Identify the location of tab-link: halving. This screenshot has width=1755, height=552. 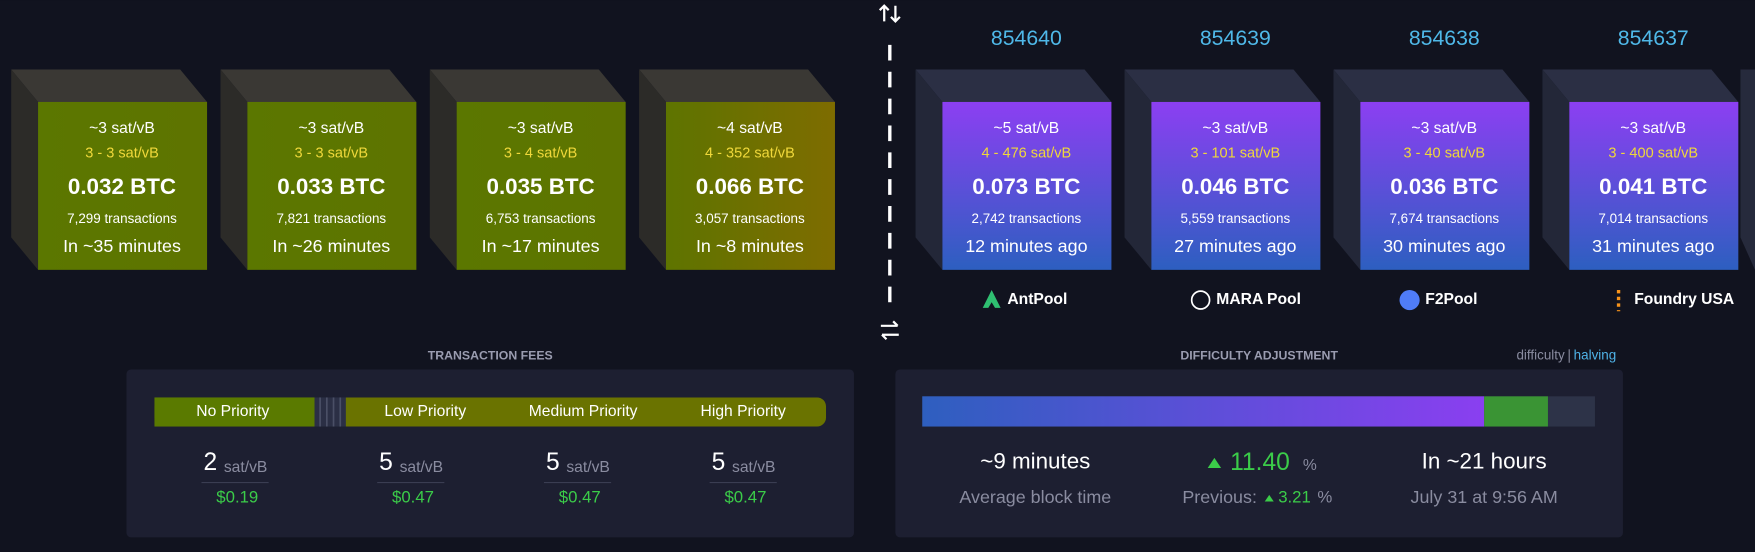
(1595, 355).